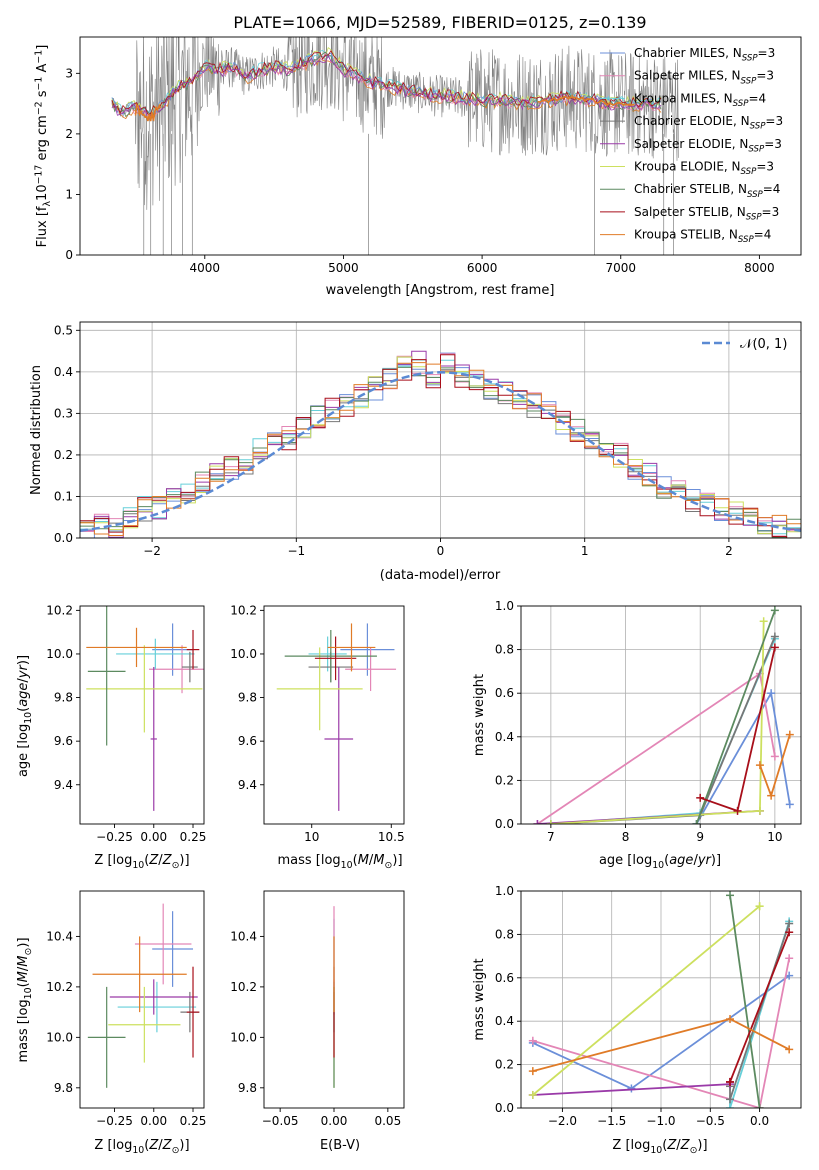 The width and height of the screenshot is (819, 1170). I want to click on y-axis-label: Flux [fλ10−17 erg cm−2 s−1 A−1], so click(42, 146).